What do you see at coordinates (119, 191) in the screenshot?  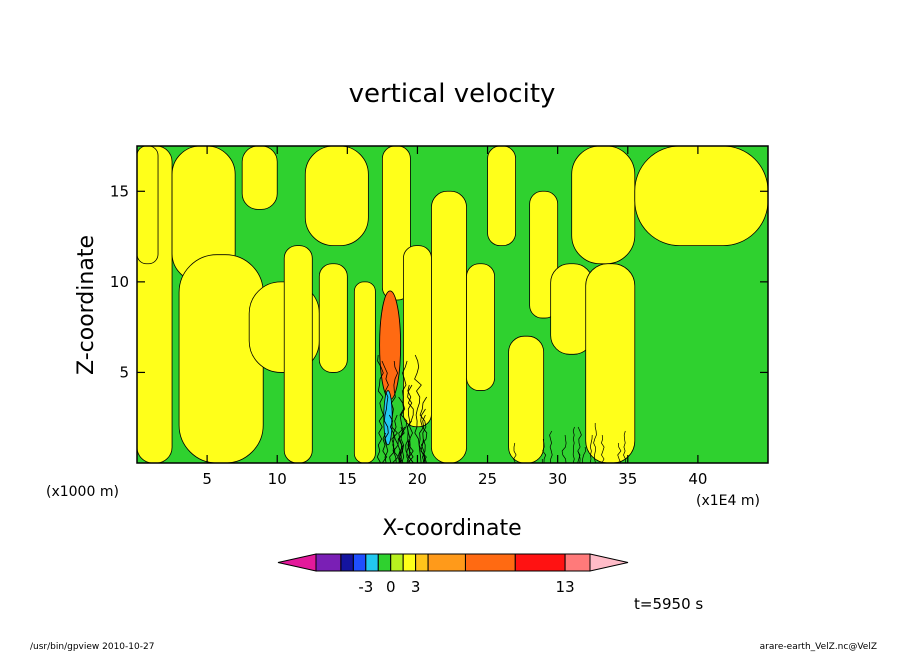 I see `y-tick-label: 15` at bounding box center [119, 191].